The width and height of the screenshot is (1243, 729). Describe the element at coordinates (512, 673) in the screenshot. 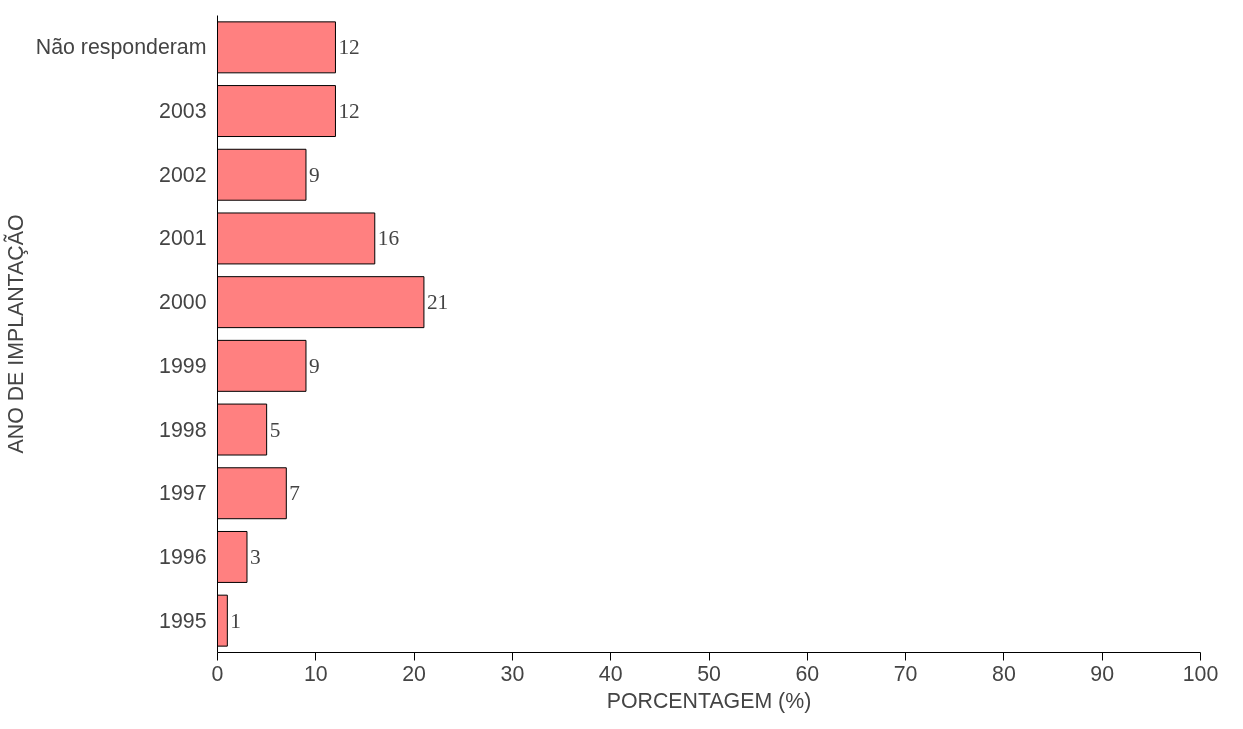

I see `x-tick-label: 30` at that location.